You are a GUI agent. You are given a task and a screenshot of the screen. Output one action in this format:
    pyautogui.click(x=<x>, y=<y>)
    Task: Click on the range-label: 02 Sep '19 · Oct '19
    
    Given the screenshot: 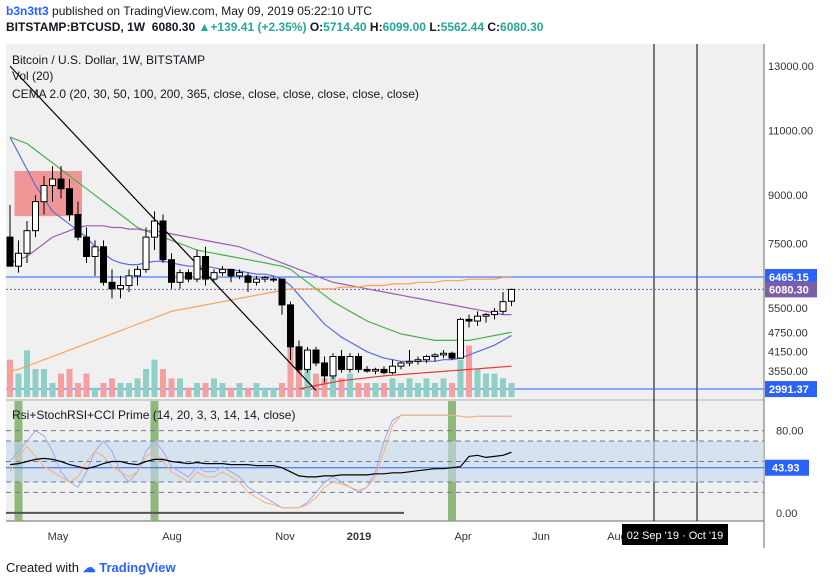 What is the action you would take?
    pyautogui.click(x=675, y=536)
    